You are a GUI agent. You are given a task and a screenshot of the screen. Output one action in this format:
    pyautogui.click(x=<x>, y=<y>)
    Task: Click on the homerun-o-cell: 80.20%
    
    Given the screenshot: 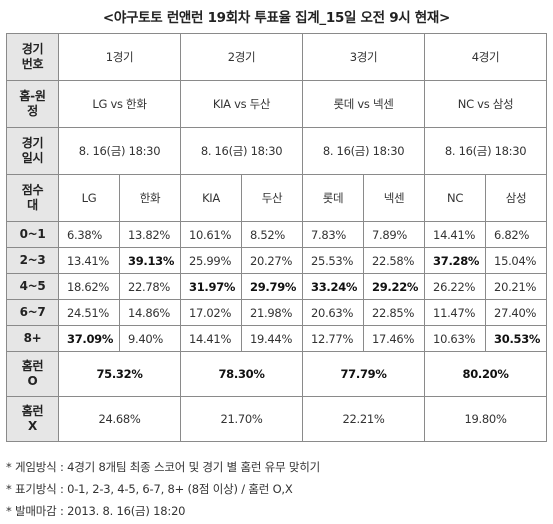 What is the action you would take?
    pyautogui.click(x=486, y=374)
    